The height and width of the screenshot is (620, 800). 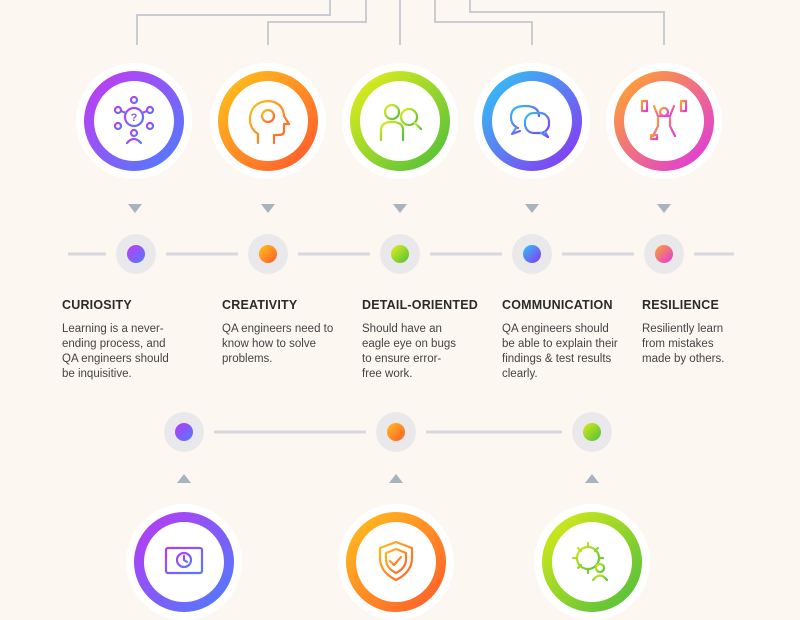 I want to click on trait-icon-detail-oriented, so click(x=400, y=121).